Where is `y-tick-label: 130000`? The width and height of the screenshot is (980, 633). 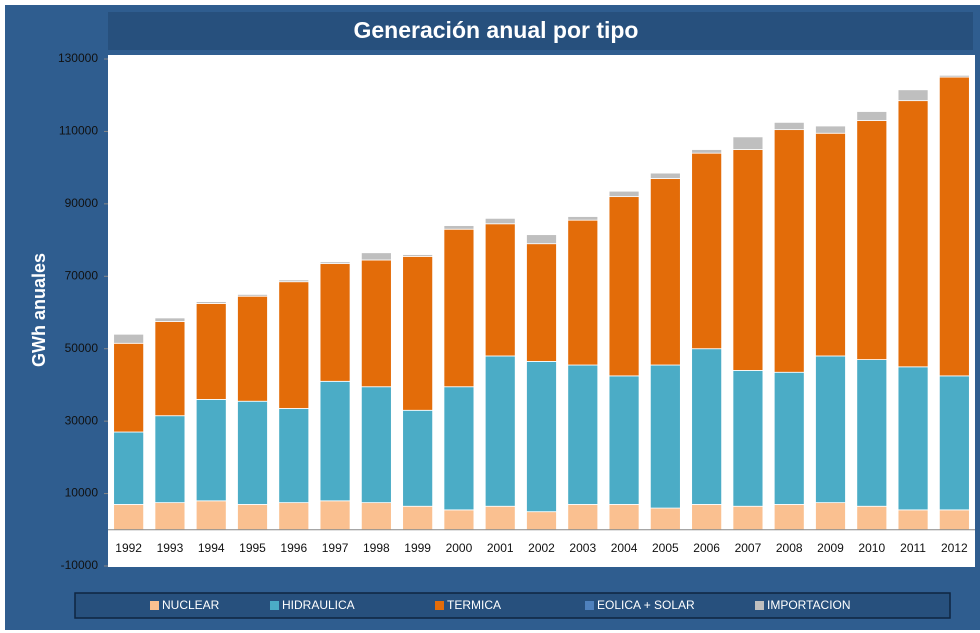 y-tick-label: 130000 is located at coordinates (78, 58).